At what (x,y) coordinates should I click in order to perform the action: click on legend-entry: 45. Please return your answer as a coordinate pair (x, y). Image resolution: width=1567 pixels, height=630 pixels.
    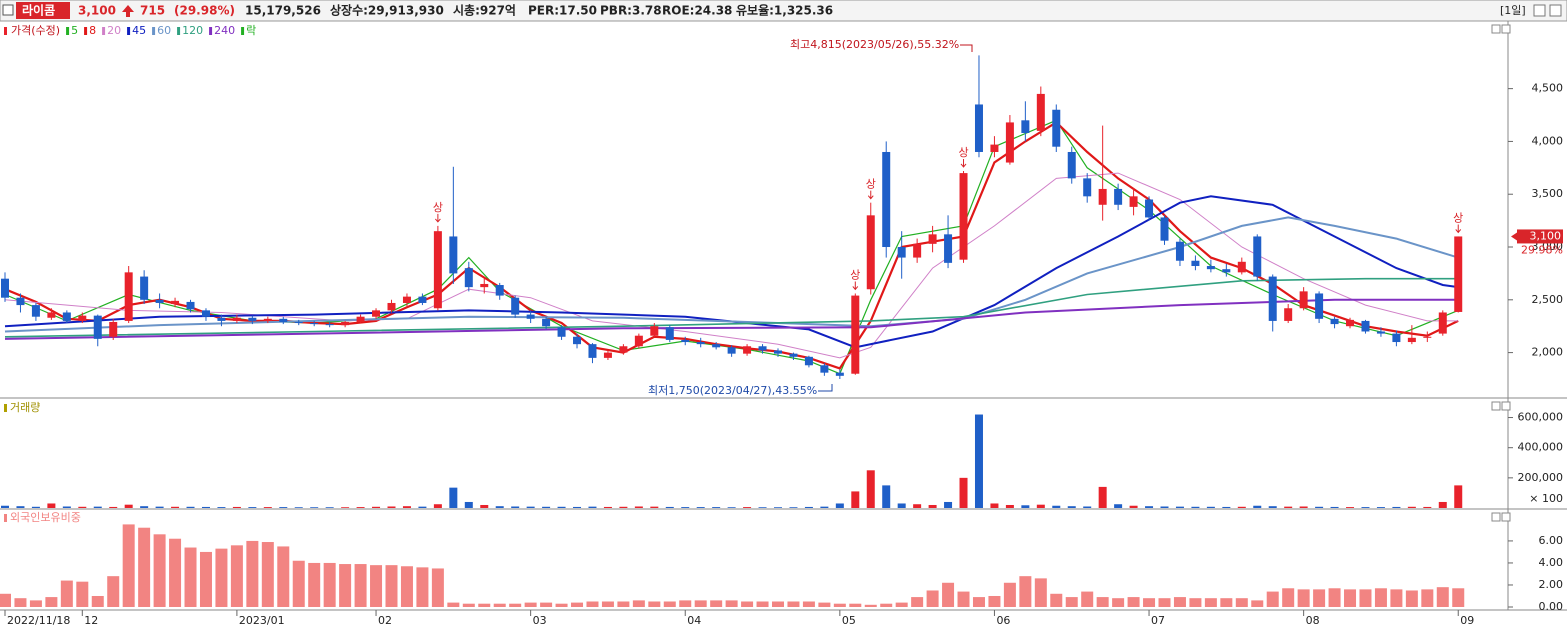
    Looking at the image, I should click on (139, 30).